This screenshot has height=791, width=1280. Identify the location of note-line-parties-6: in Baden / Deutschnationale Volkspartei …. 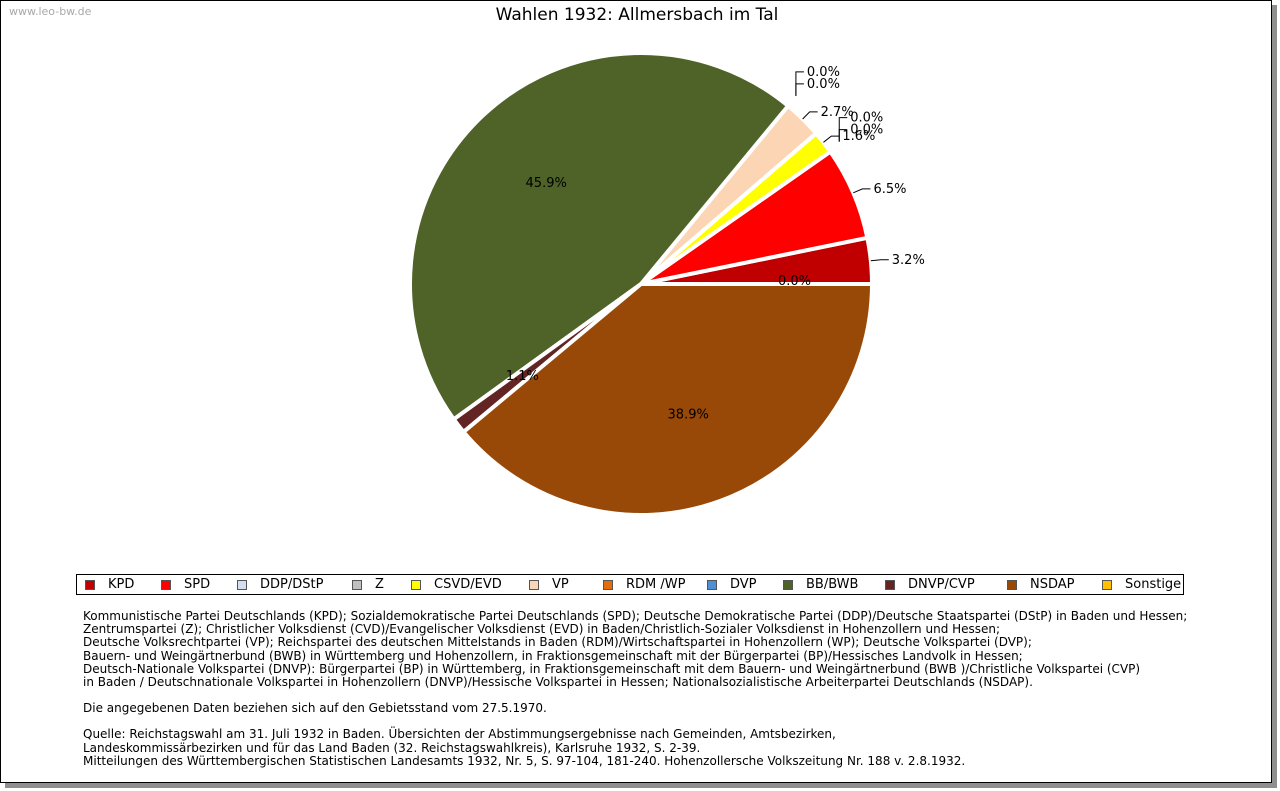
(558, 682).